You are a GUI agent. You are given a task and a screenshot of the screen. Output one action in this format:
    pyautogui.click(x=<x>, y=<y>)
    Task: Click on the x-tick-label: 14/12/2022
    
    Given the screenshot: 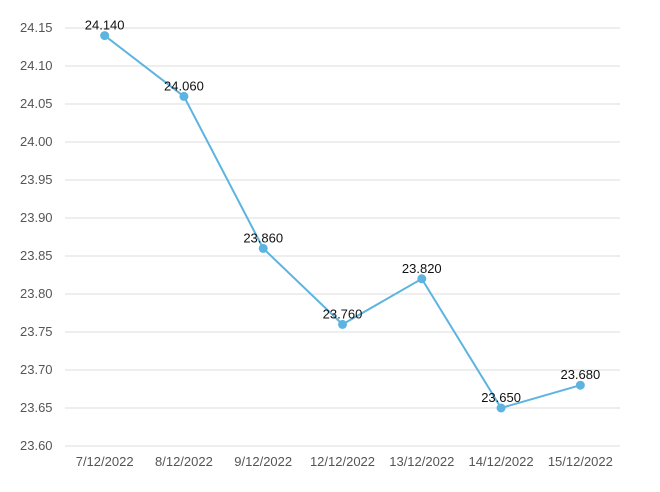 What is the action you would take?
    pyautogui.click(x=501, y=461)
    